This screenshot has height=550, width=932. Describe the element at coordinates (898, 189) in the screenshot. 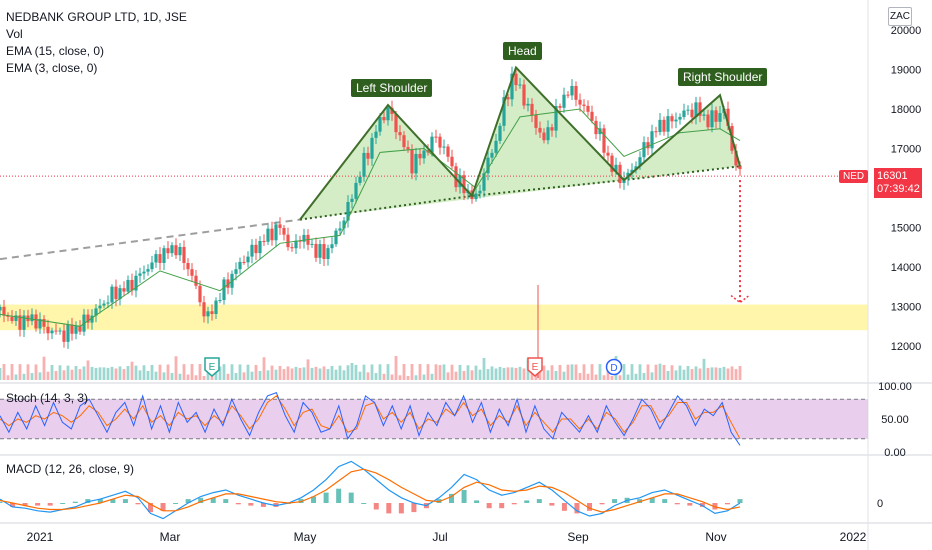

I see `bar-countdown: 07:39:42` at that location.